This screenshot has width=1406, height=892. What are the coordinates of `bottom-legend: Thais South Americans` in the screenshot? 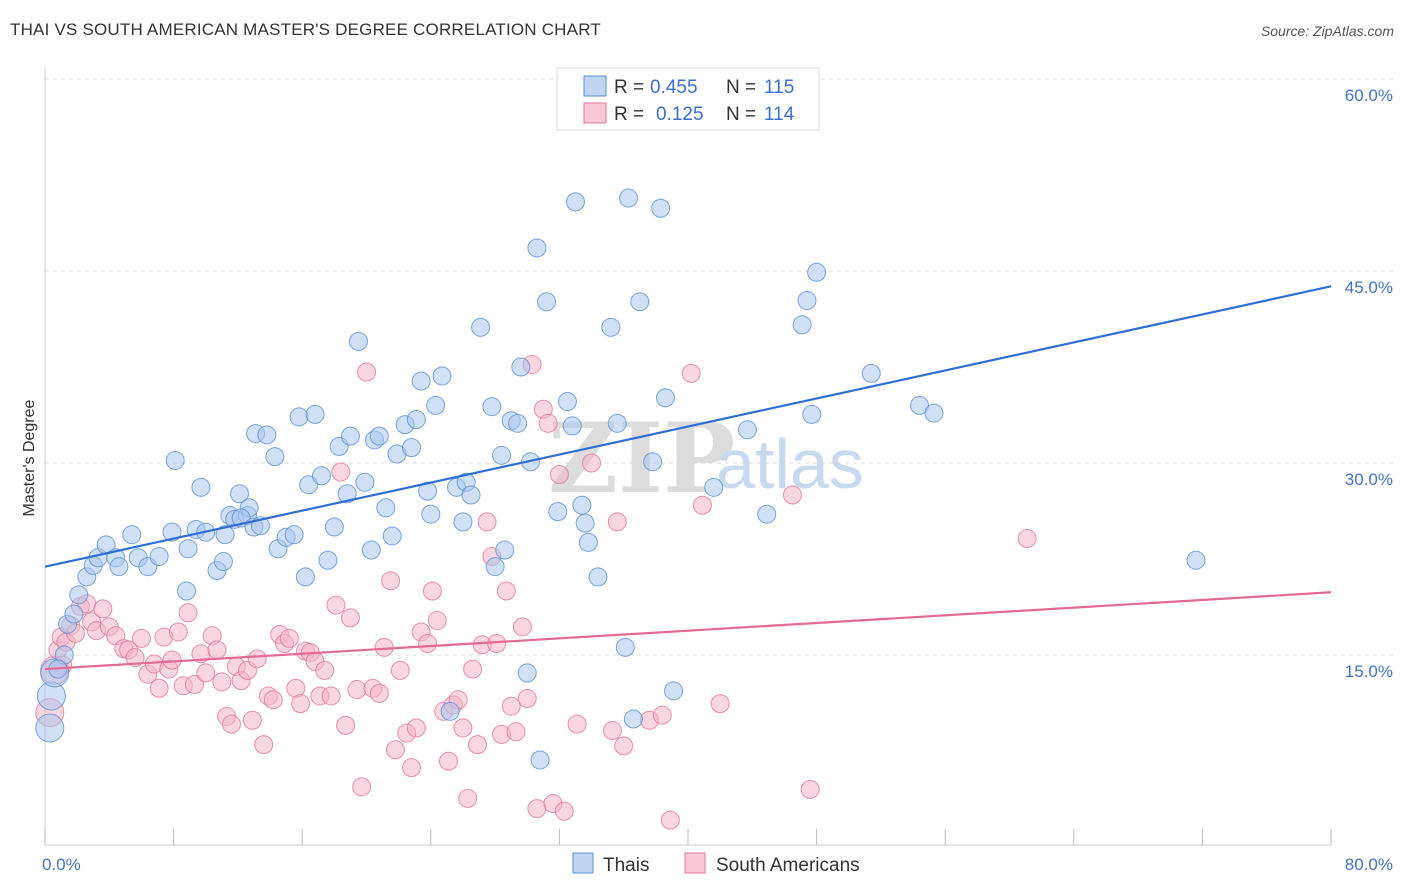 It's located at (716, 864).